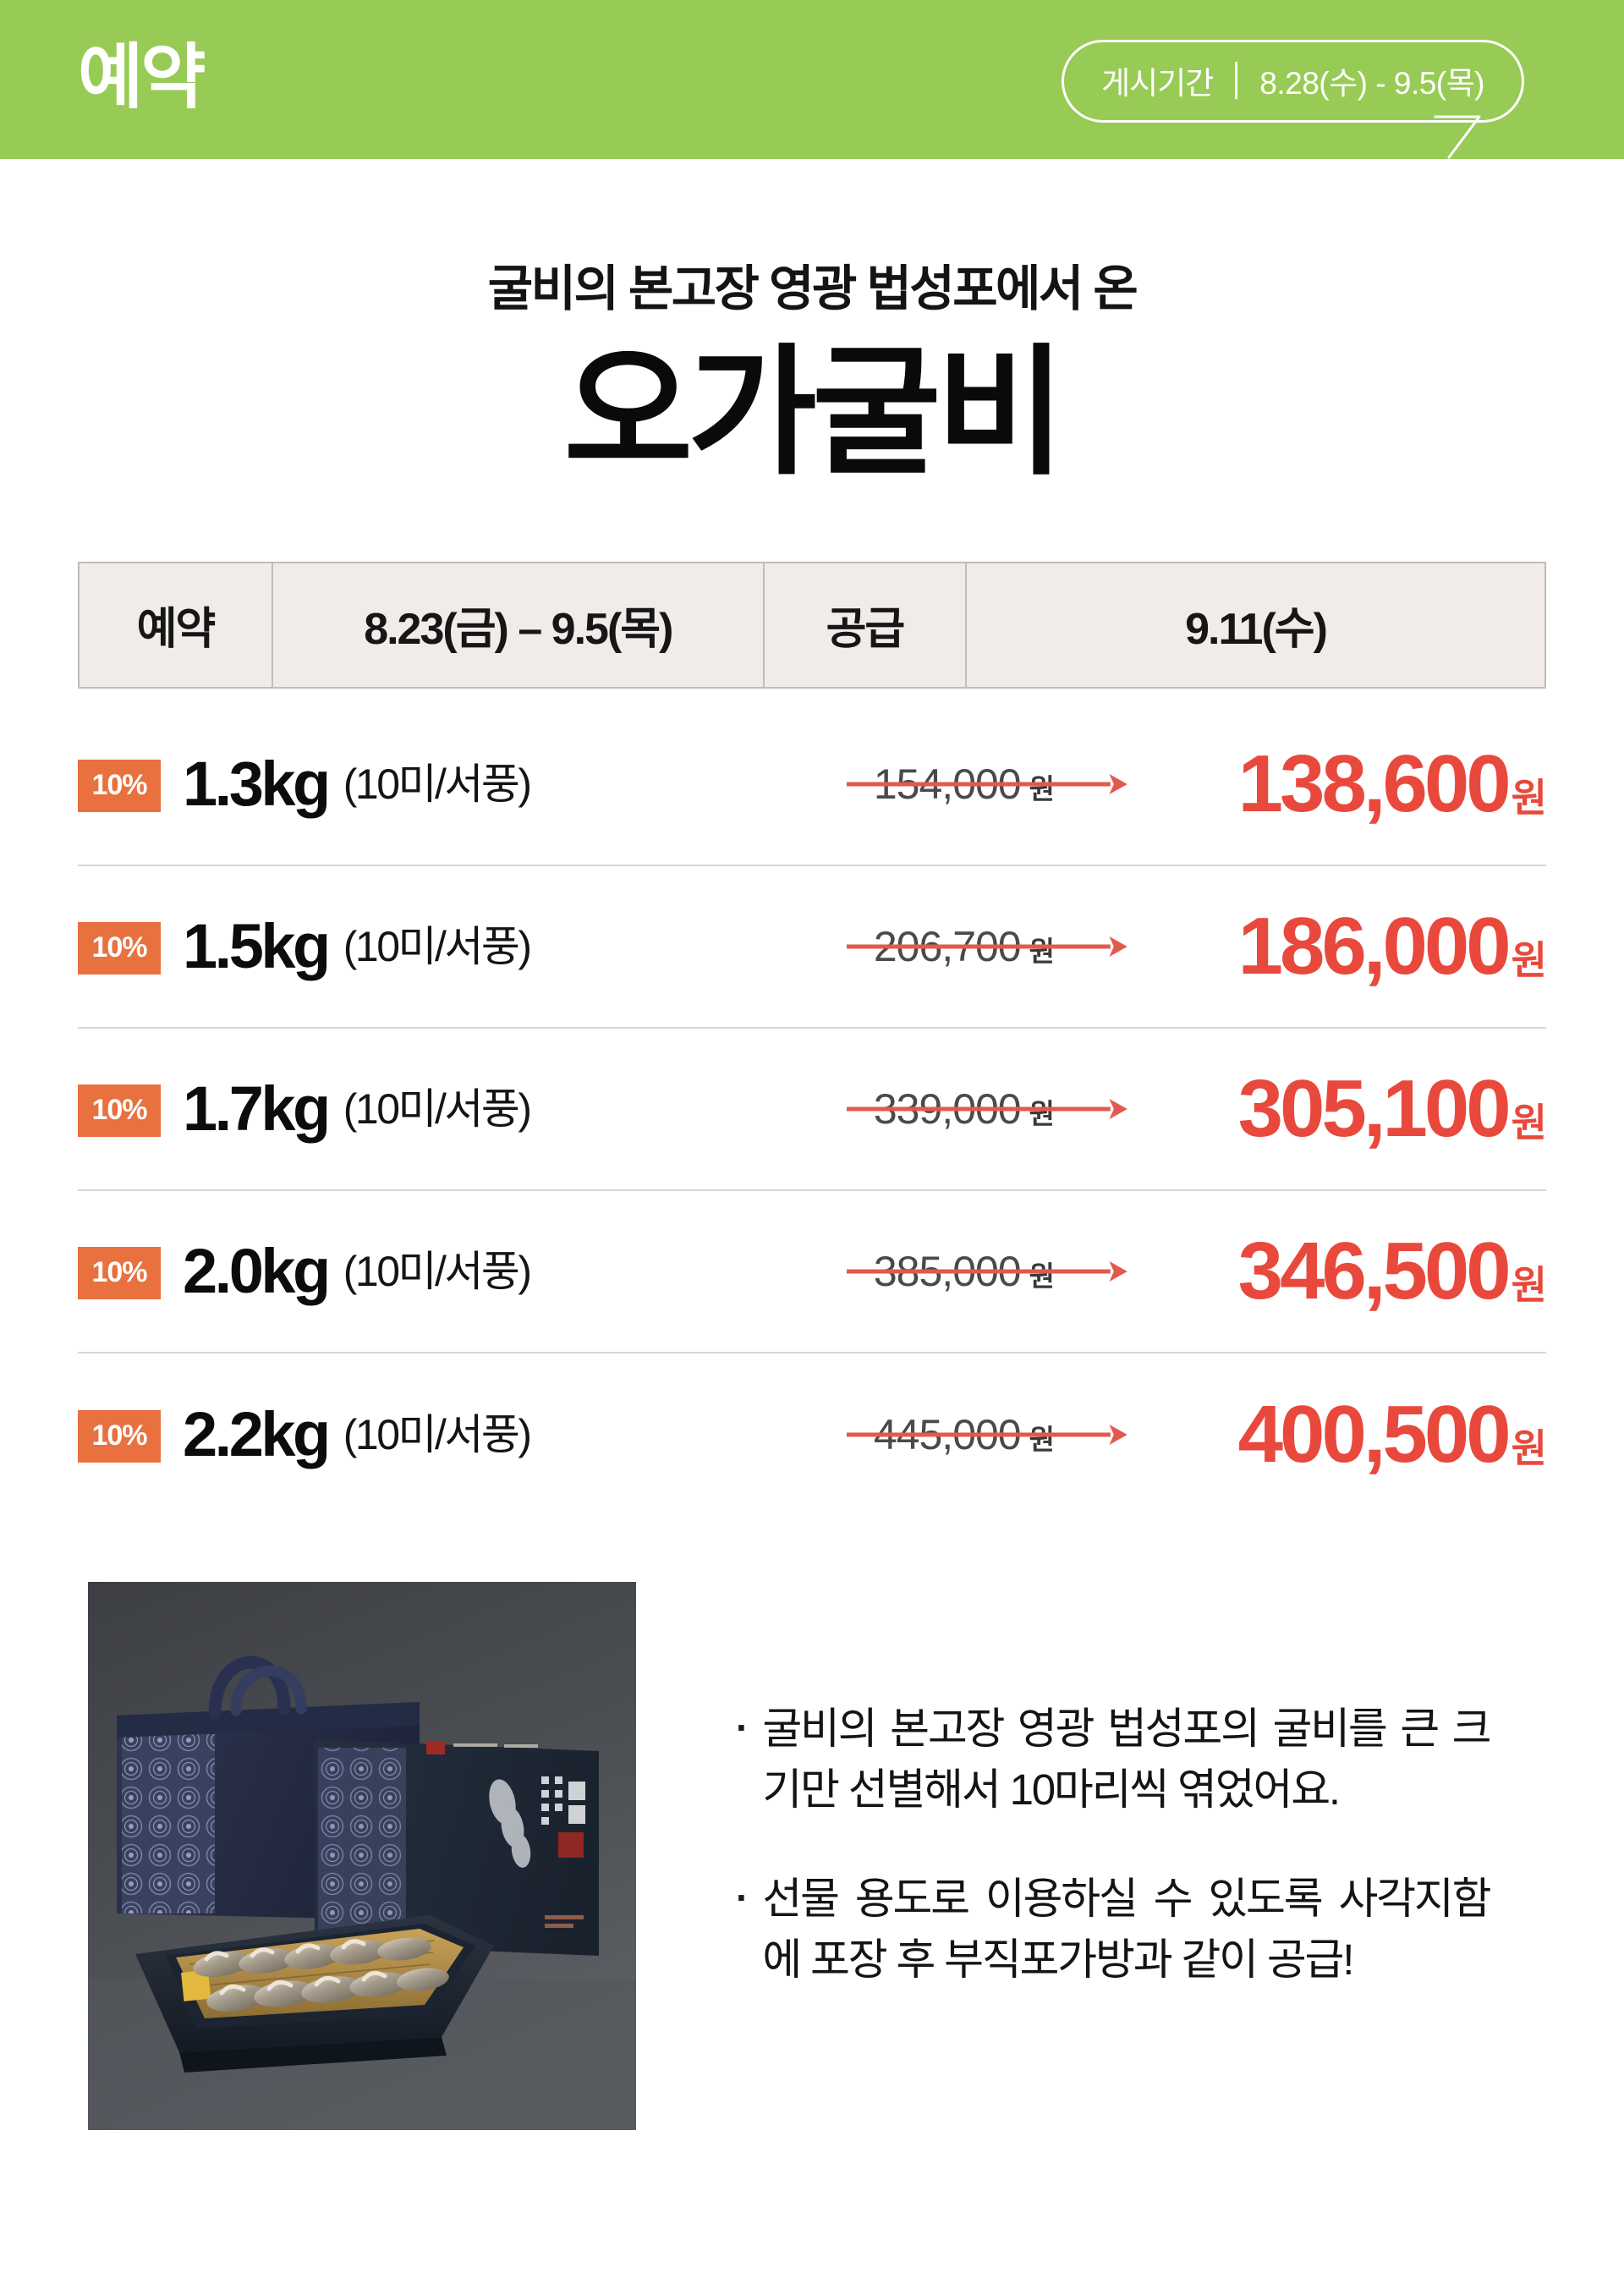 The height and width of the screenshot is (2295, 1624). I want to click on price-row: 10% 1.3kg (10미/서풍) 154,000 원 138,600 원, so click(812, 785).